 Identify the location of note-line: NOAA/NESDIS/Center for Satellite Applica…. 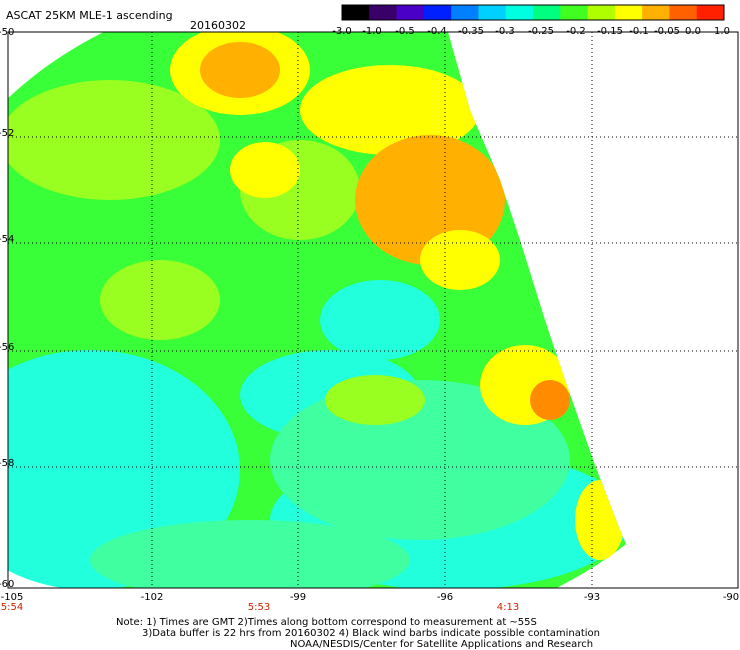
(442, 644).